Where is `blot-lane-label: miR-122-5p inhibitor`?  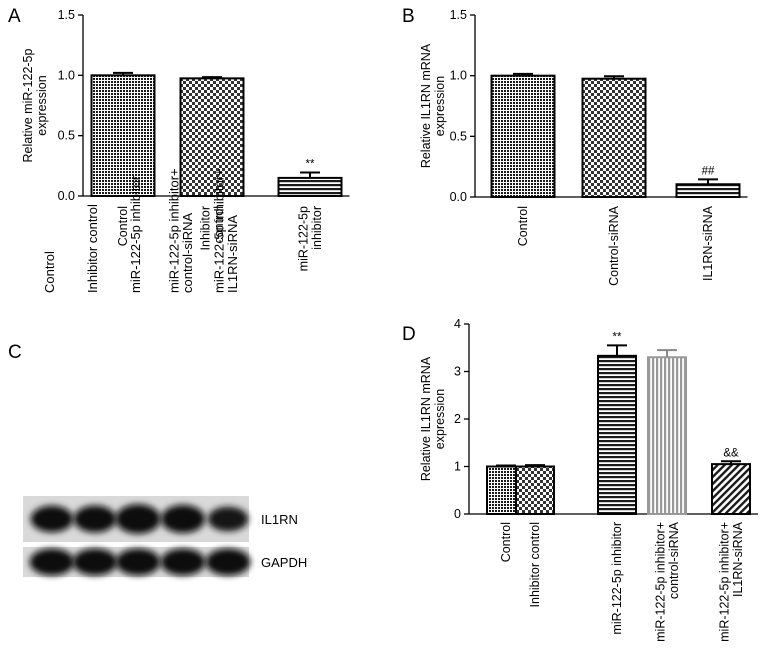 blot-lane-label: miR-122-5p inhibitor is located at coordinates (135, 234).